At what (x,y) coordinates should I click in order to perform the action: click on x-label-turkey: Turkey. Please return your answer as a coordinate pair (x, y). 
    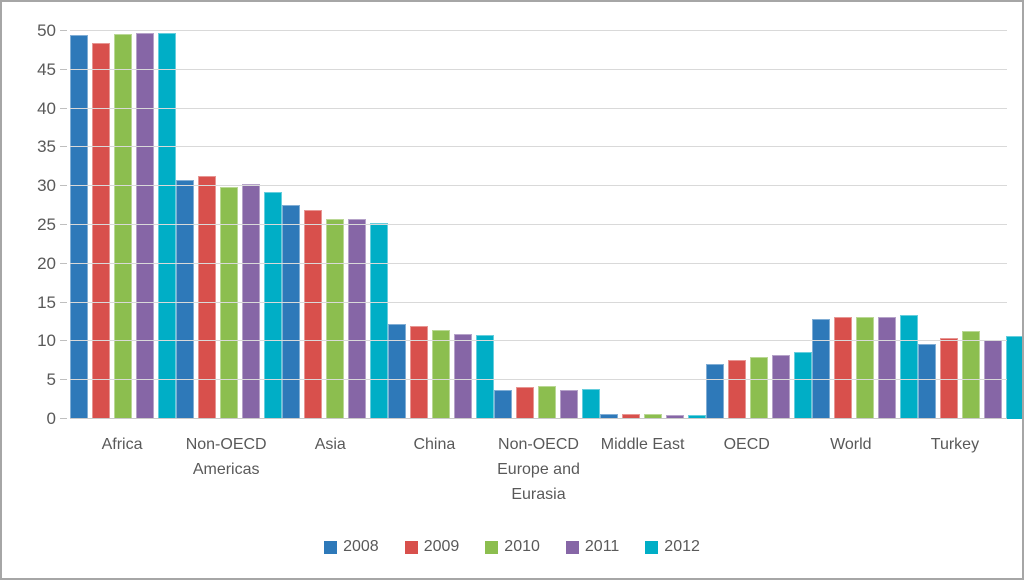
    Looking at the image, I should click on (955, 444).